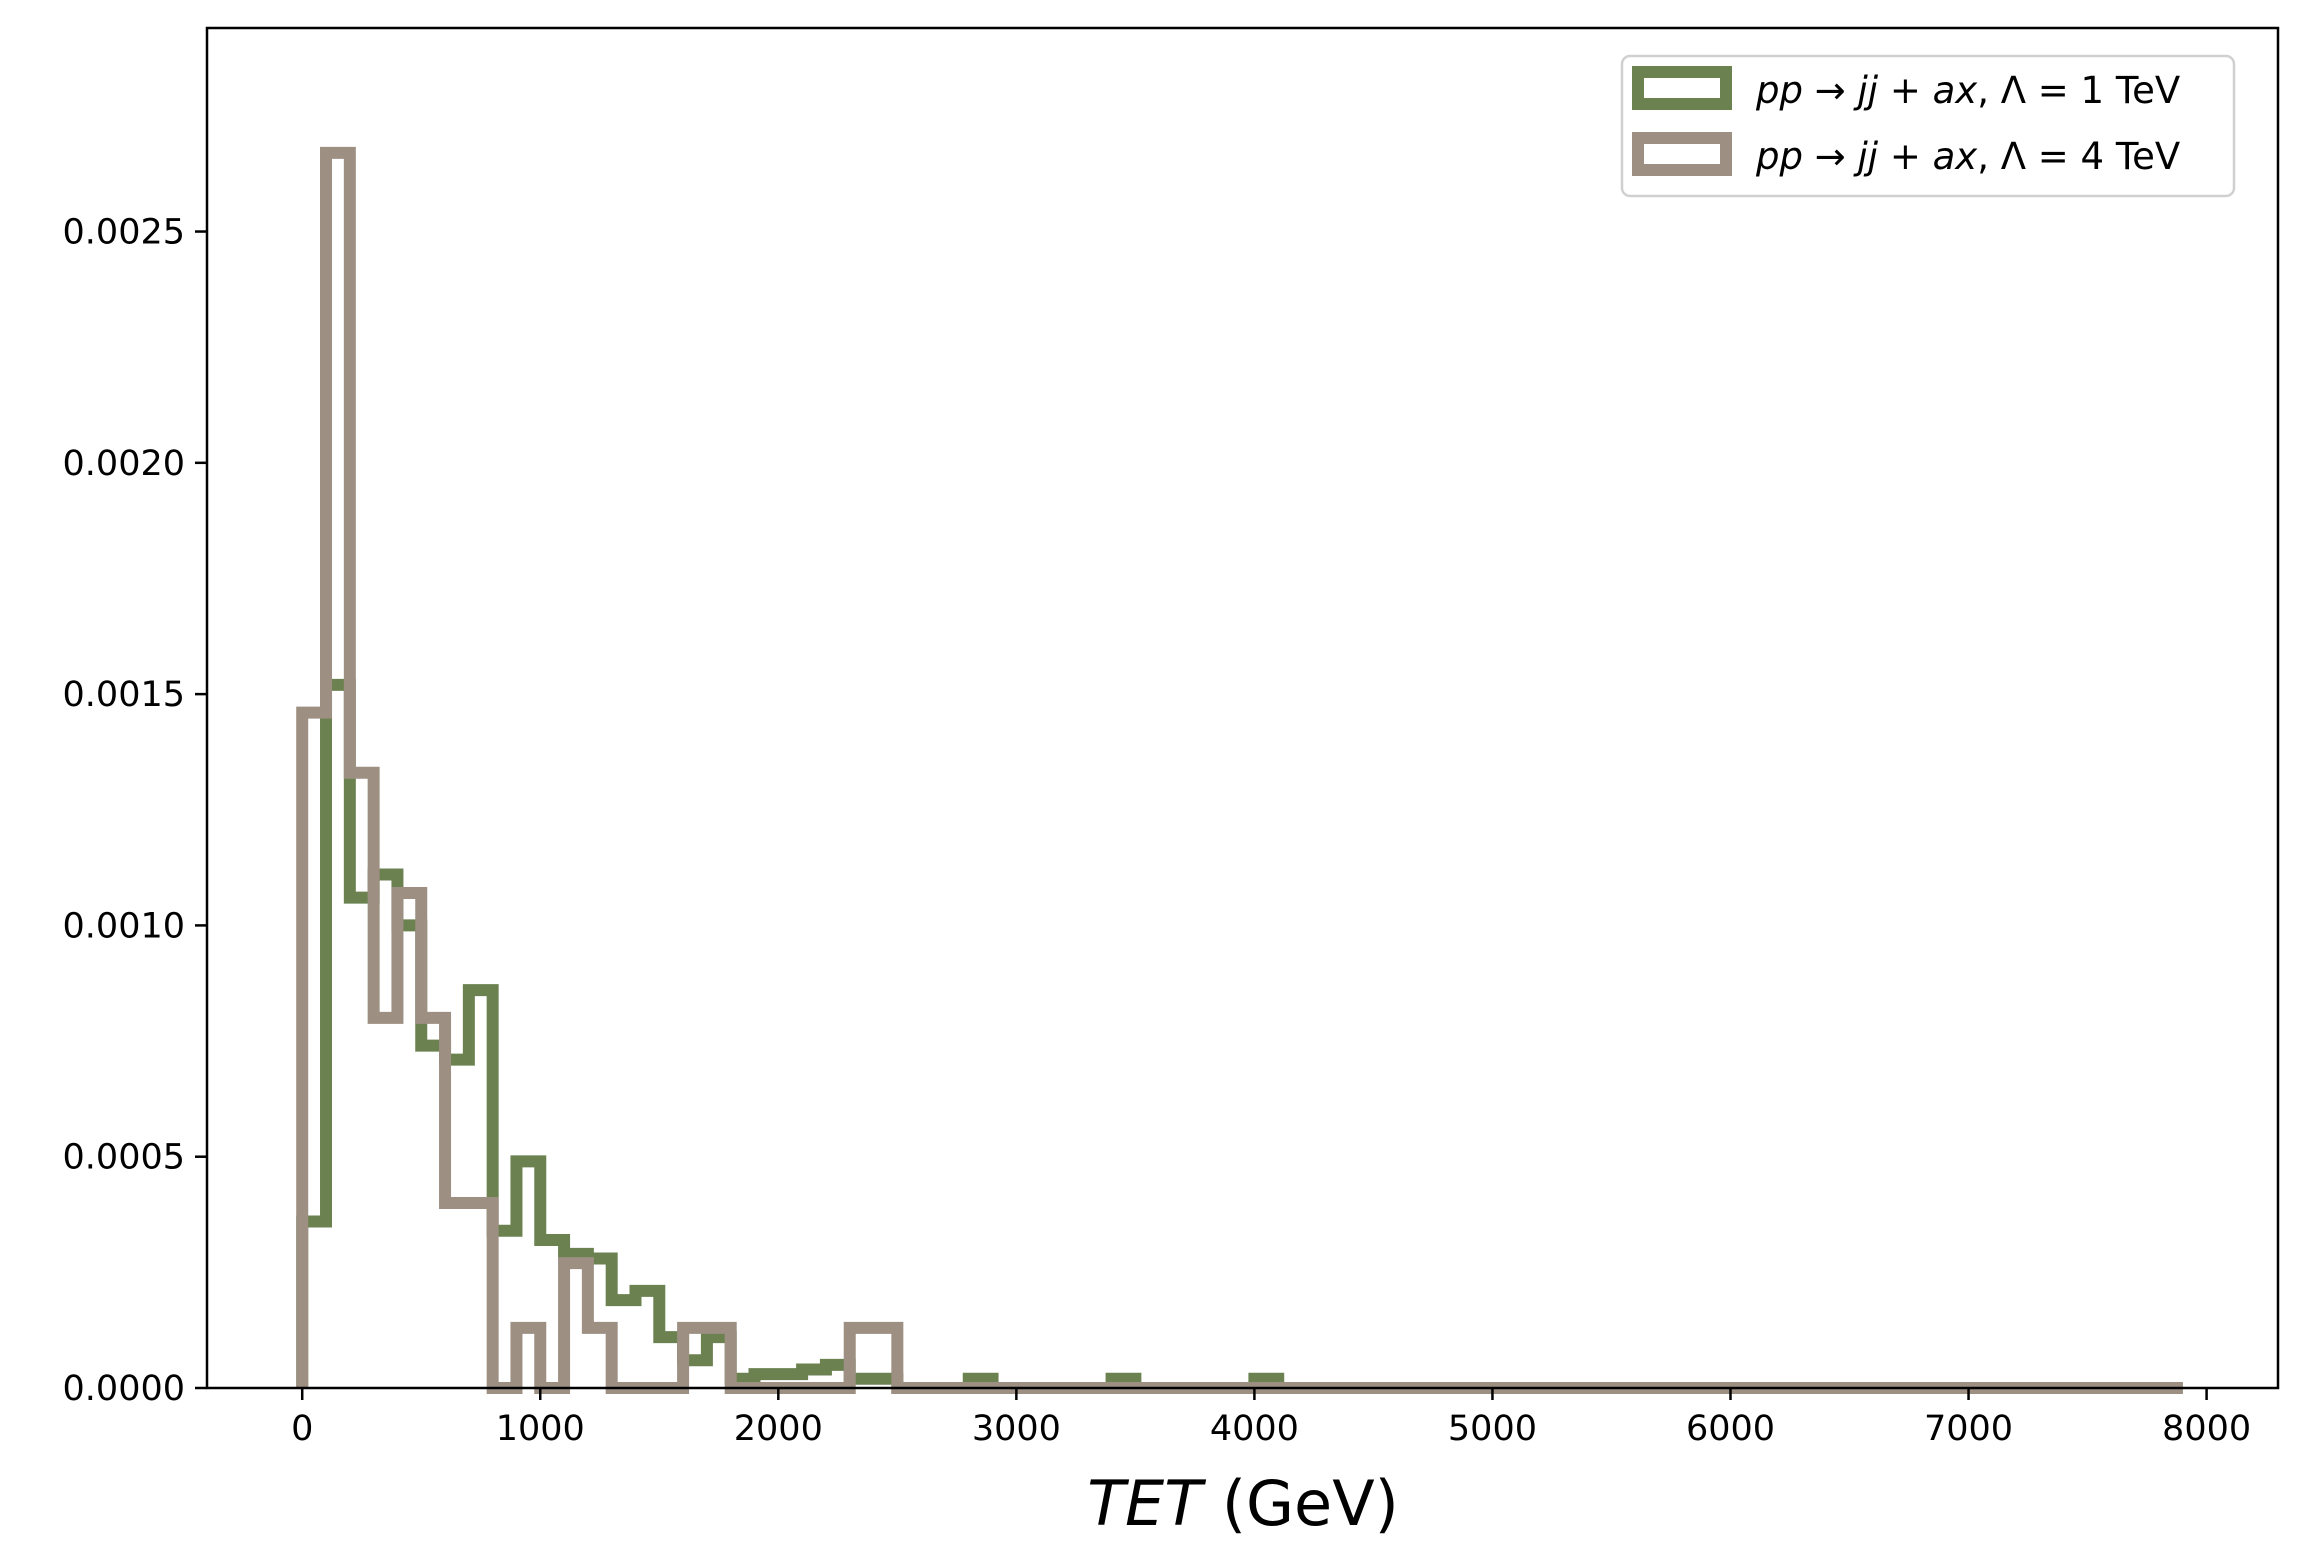 The image size is (2304, 1568). I want to click on x-axis-ticks: 0 1000 2000 3000 4000 5000 6000 7000 8000, so click(1271, 1418).